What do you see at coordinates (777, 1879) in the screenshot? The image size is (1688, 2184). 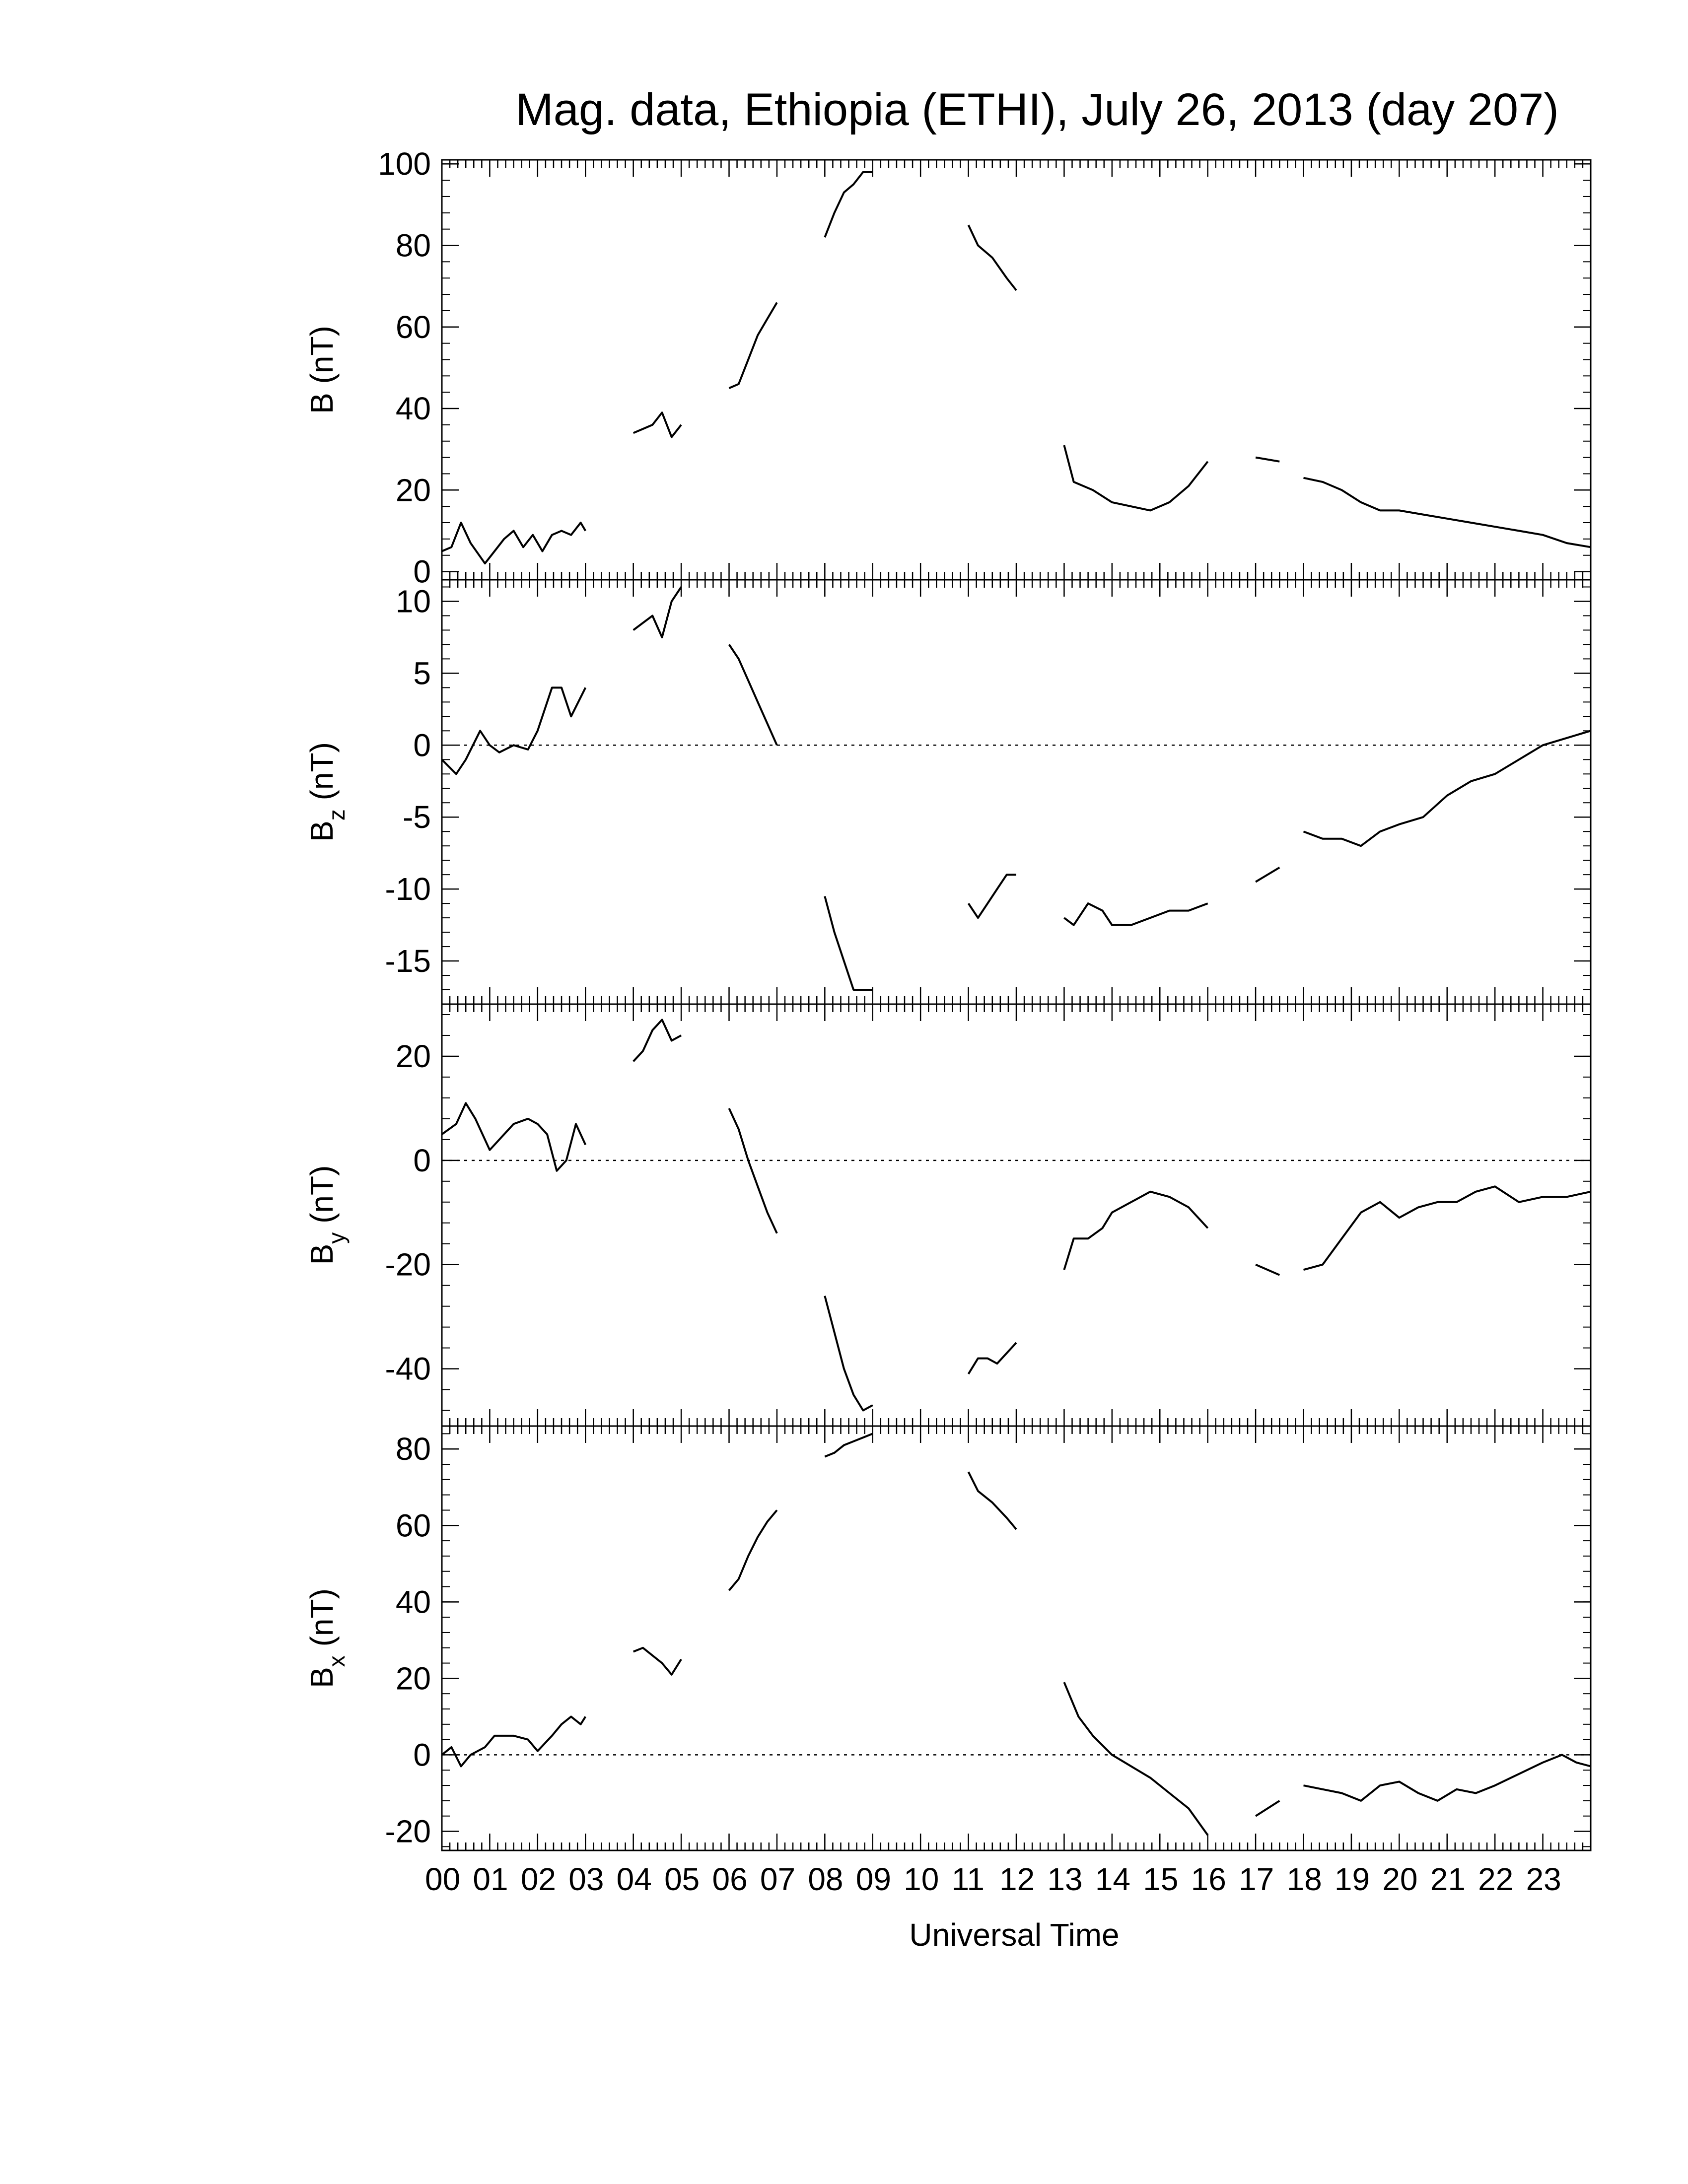 I see `x-tick-label: 07` at bounding box center [777, 1879].